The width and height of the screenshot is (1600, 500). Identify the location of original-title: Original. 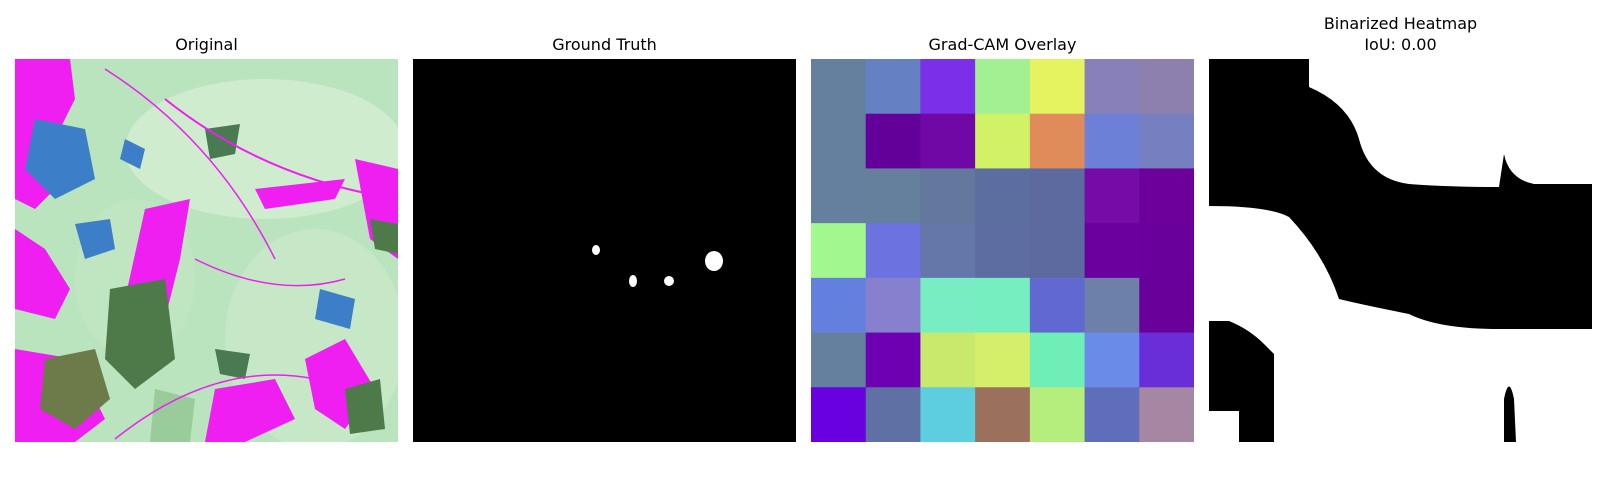
(206, 44).